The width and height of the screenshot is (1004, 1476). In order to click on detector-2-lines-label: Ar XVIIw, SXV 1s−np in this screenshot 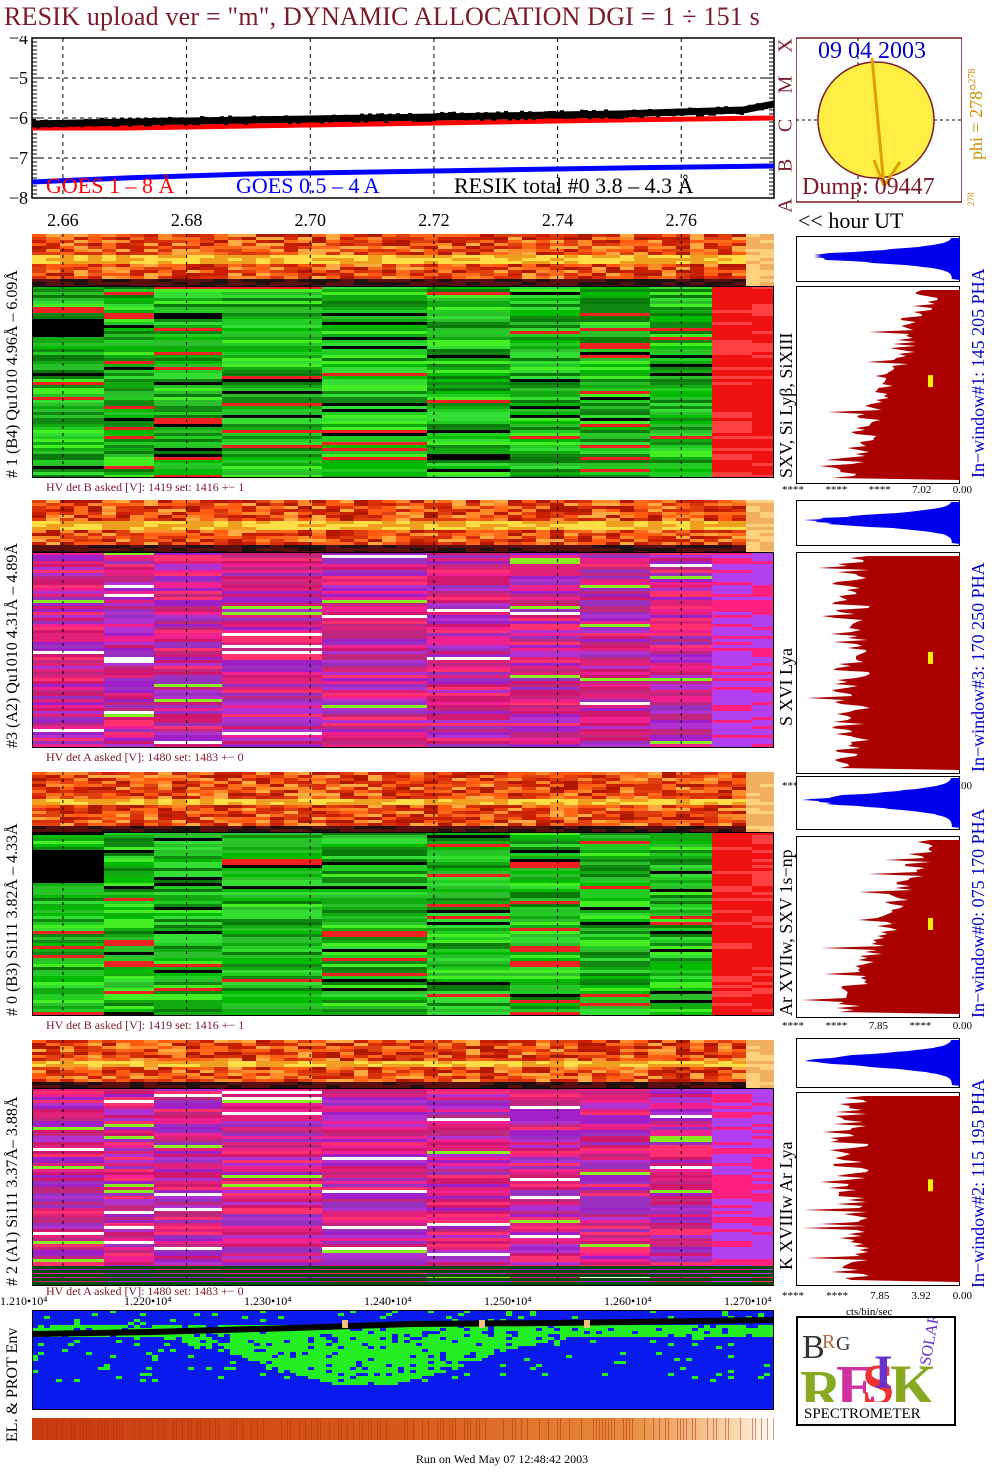, I will do `click(786, 932)`.